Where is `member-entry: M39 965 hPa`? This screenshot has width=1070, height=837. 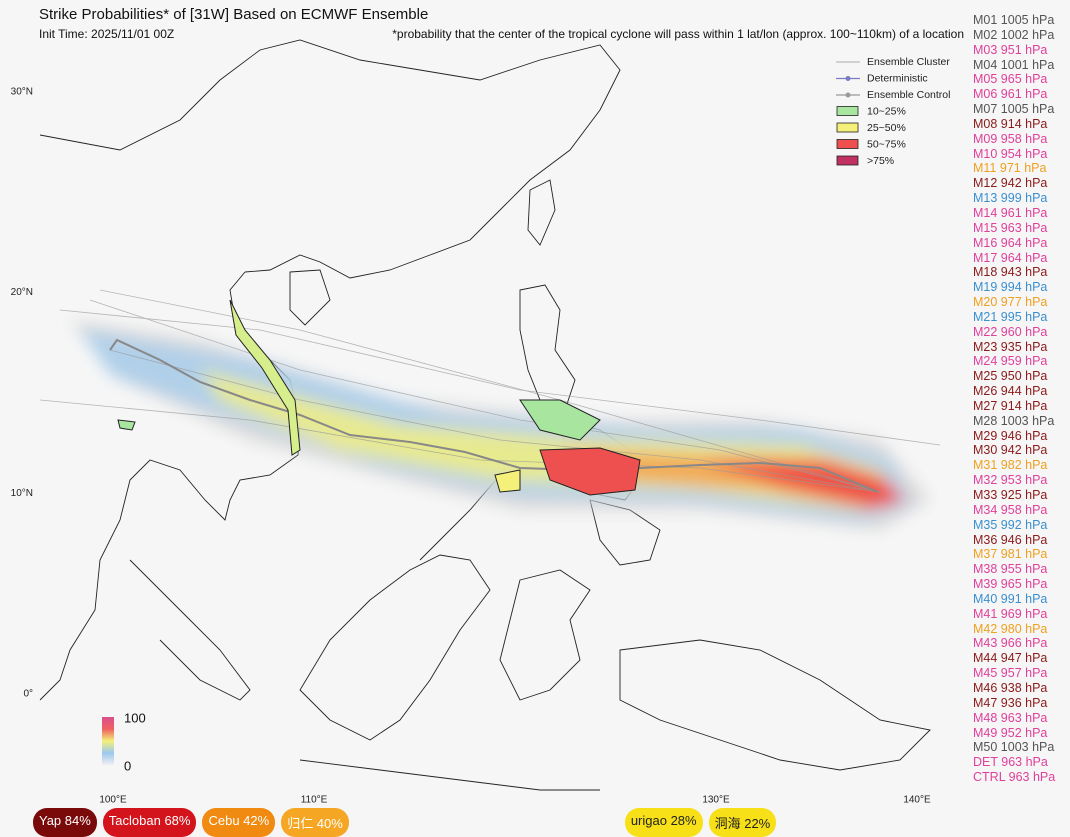 member-entry: M39 965 hPa is located at coordinates (1010, 584).